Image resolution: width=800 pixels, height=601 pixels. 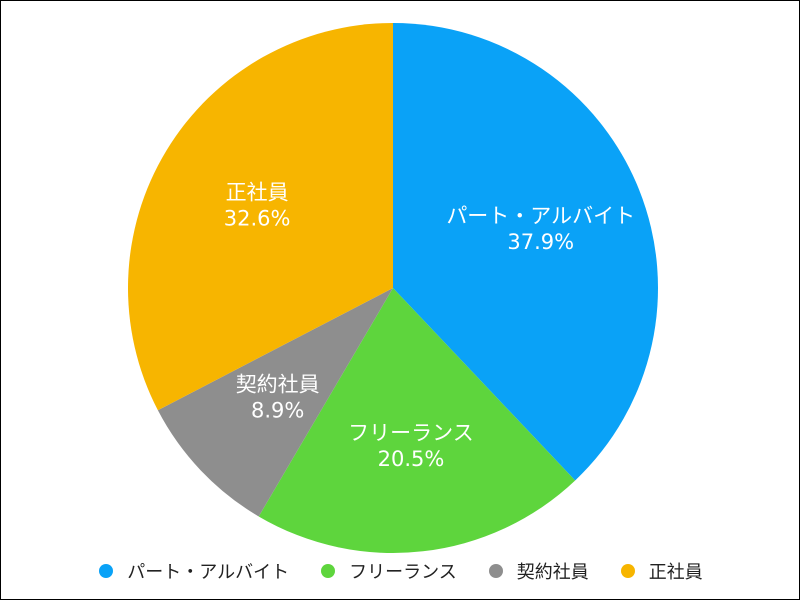 I want to click on legend-label-freelance: フリーランス, so click(x=403, y=572).